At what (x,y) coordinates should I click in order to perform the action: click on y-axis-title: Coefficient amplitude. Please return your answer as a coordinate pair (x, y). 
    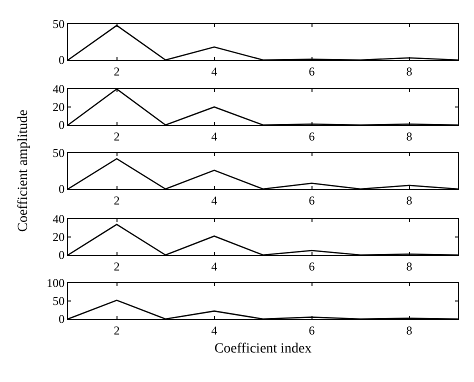
    Looking at the image, I should click on (23, 171).